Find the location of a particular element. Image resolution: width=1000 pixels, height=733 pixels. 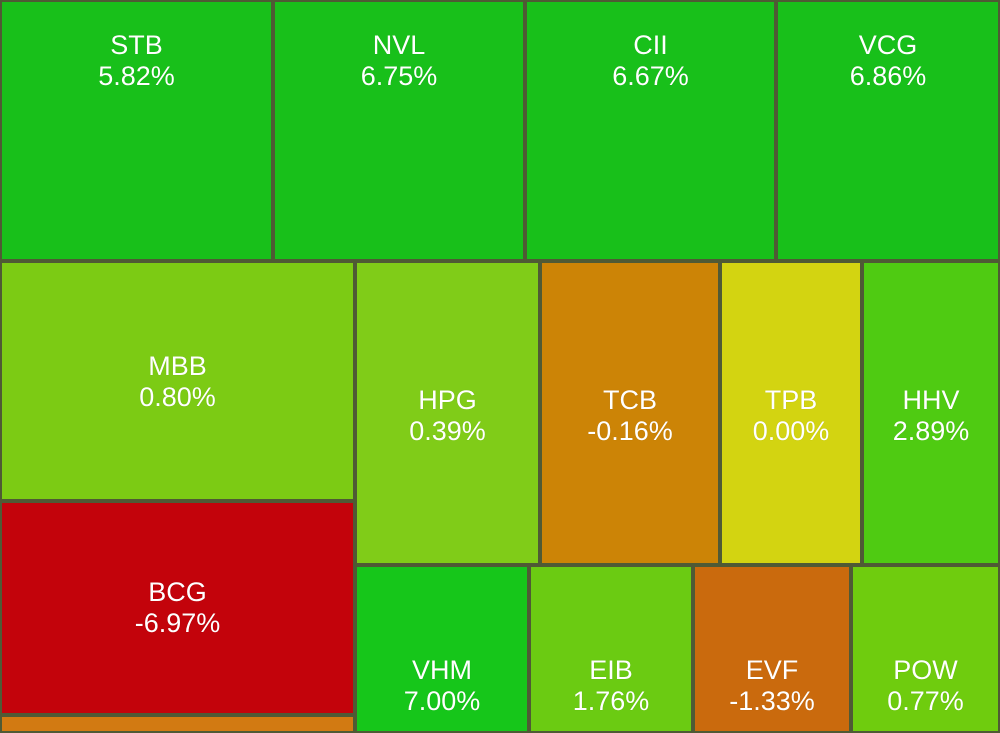

tile-label: POW 0.77% is located at coordinates (925, 686).